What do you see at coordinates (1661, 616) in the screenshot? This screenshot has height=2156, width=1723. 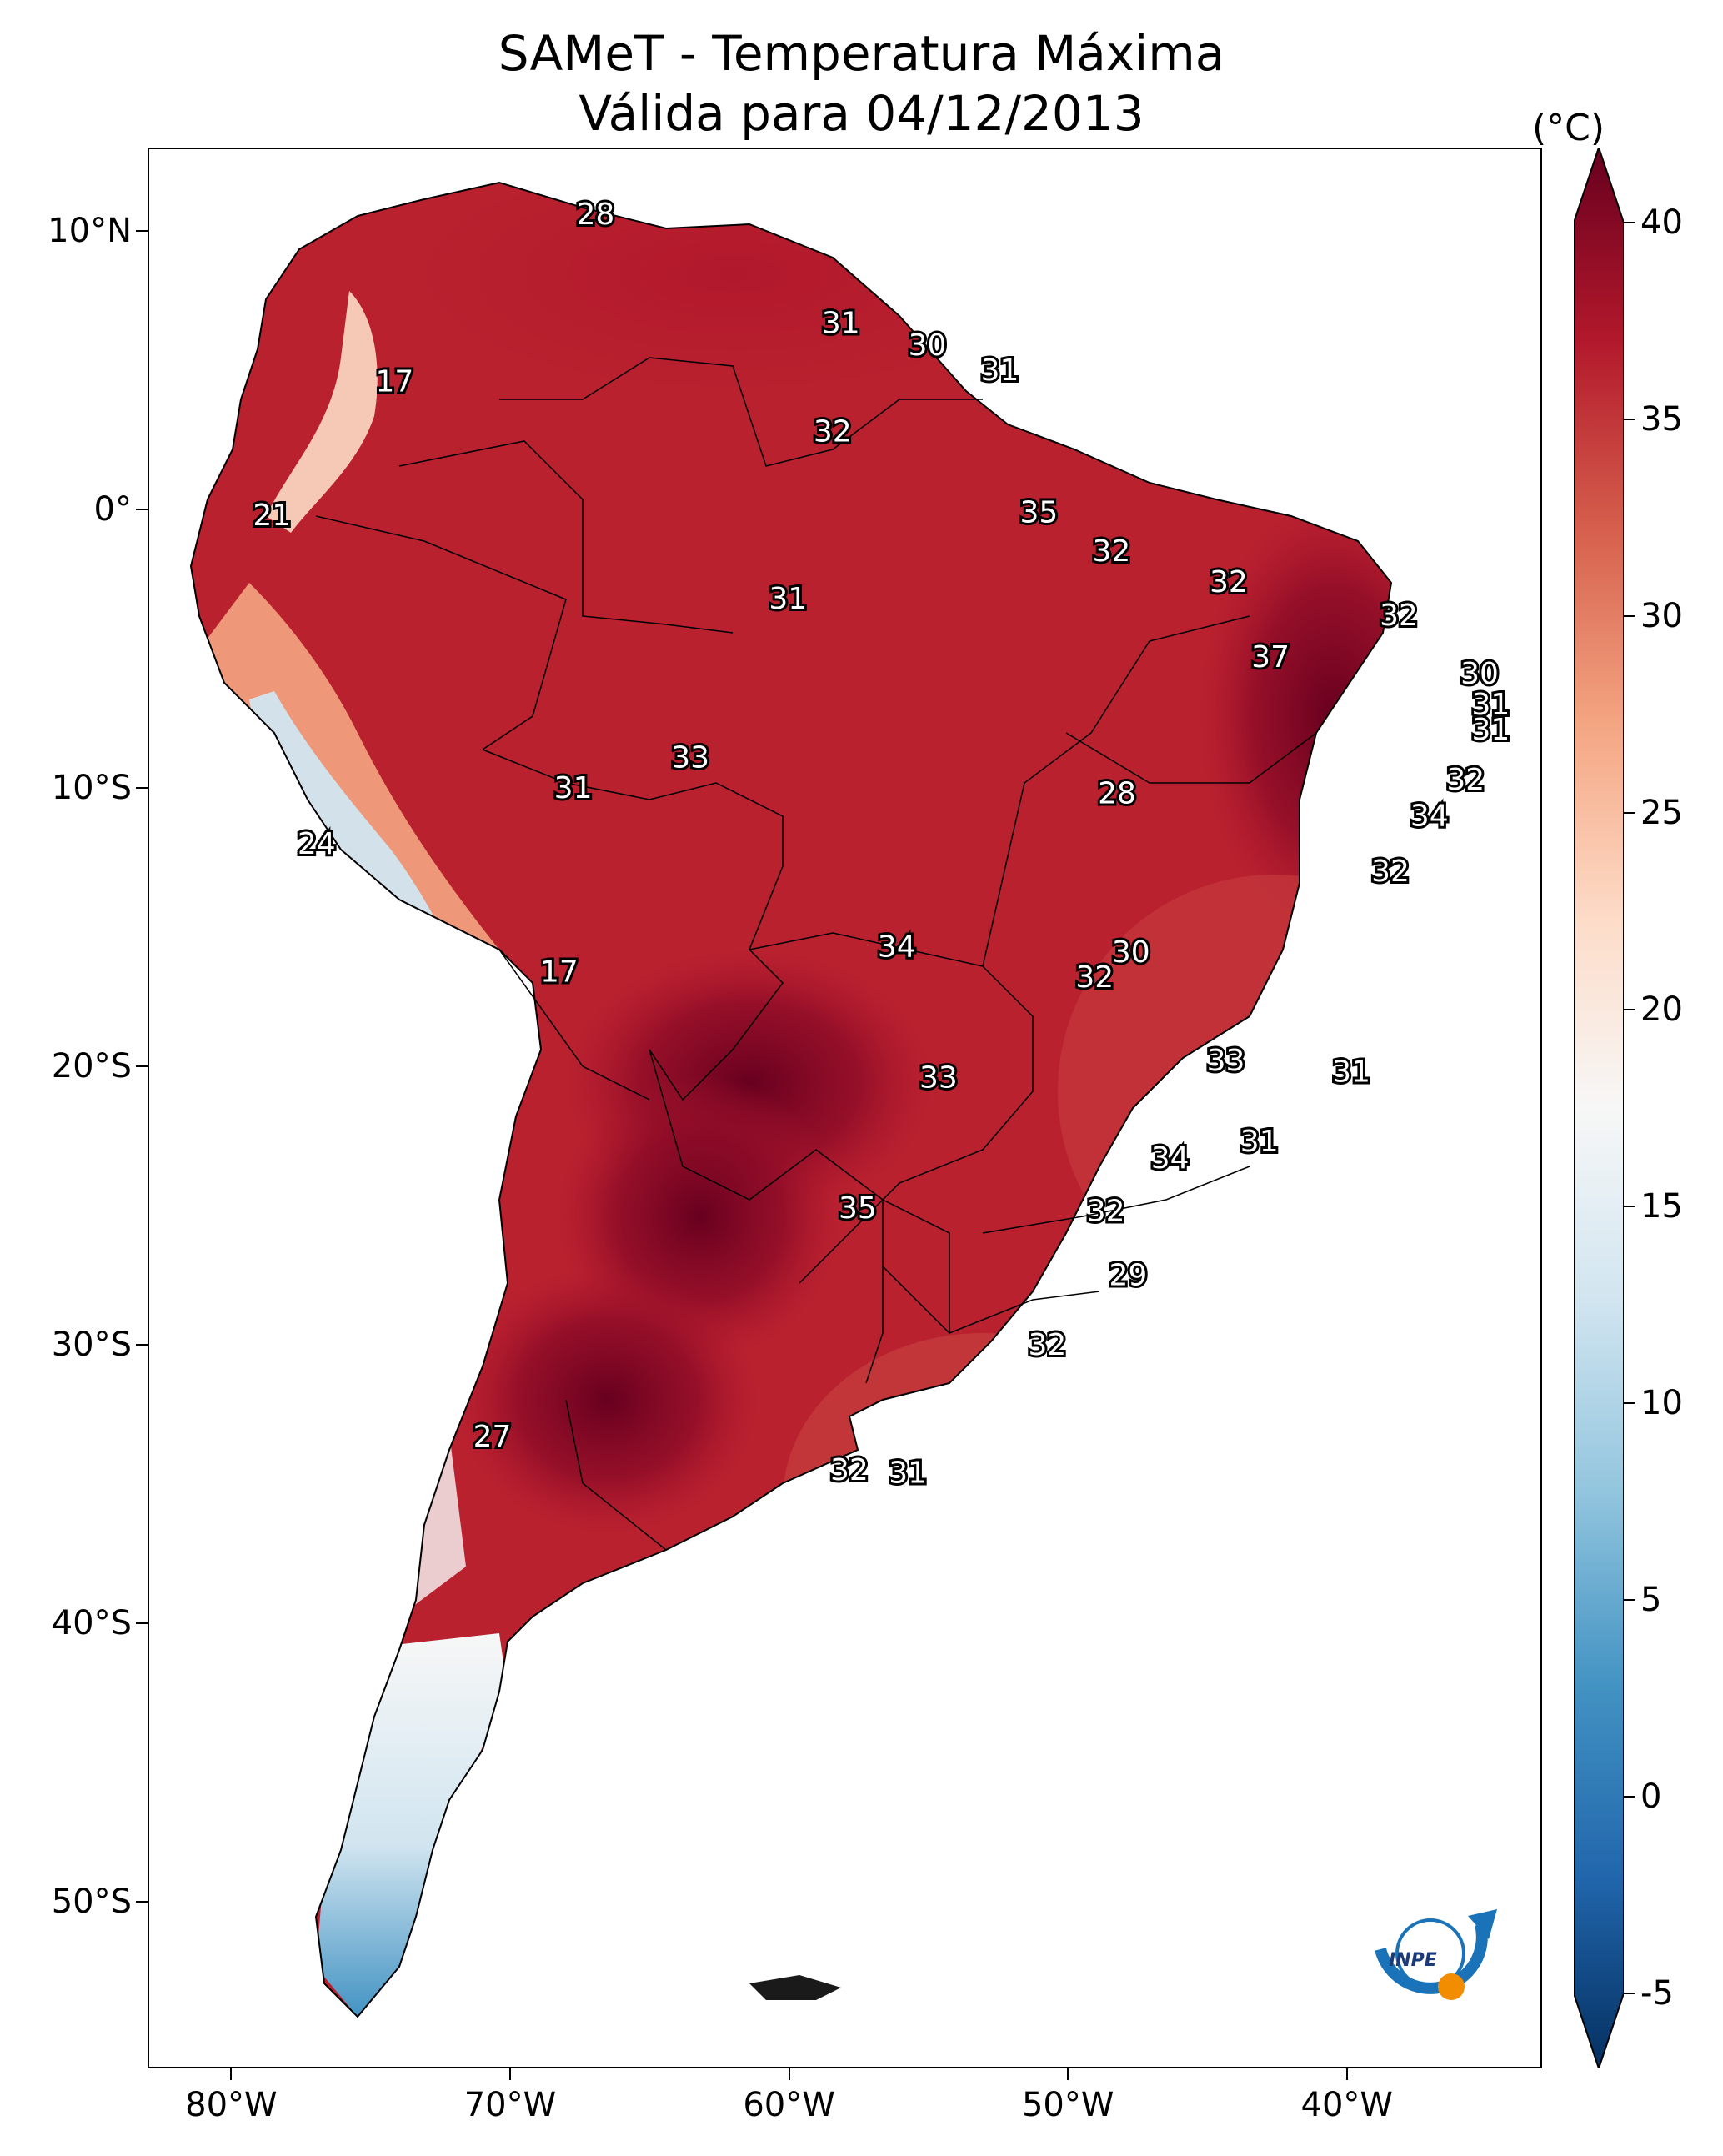 I see `colorbar-tick-label: 30` at bounding box center [1661, 616].